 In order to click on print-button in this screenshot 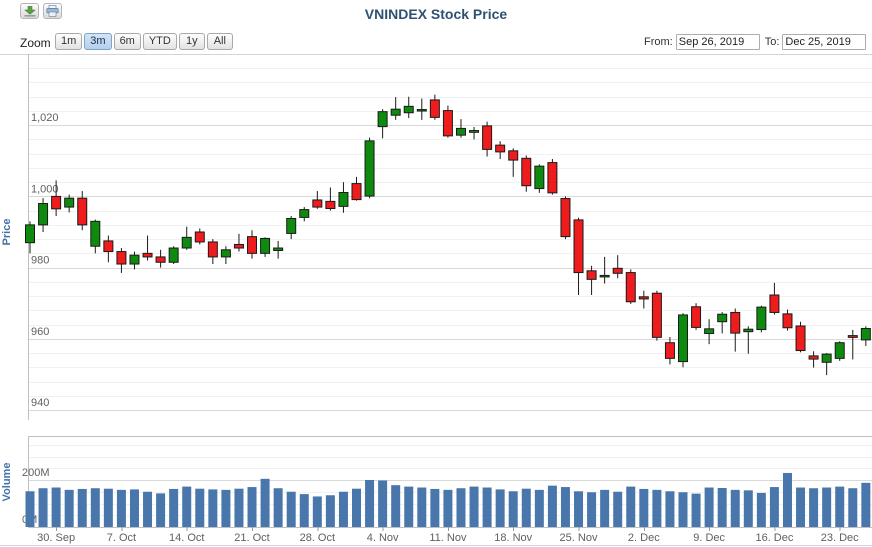, I will do `click(52, 11)`.